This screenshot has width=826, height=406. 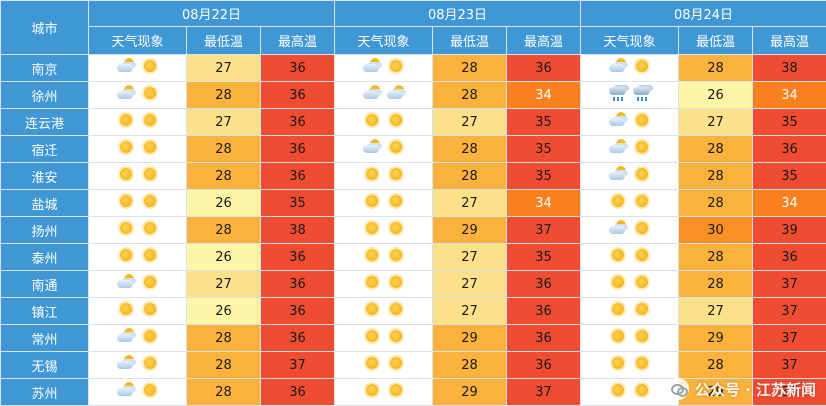 What do you see at coordinates (715, 230) in the screenshot?
I see `min-temp-cell: 30` at bounding box center [715, 230].